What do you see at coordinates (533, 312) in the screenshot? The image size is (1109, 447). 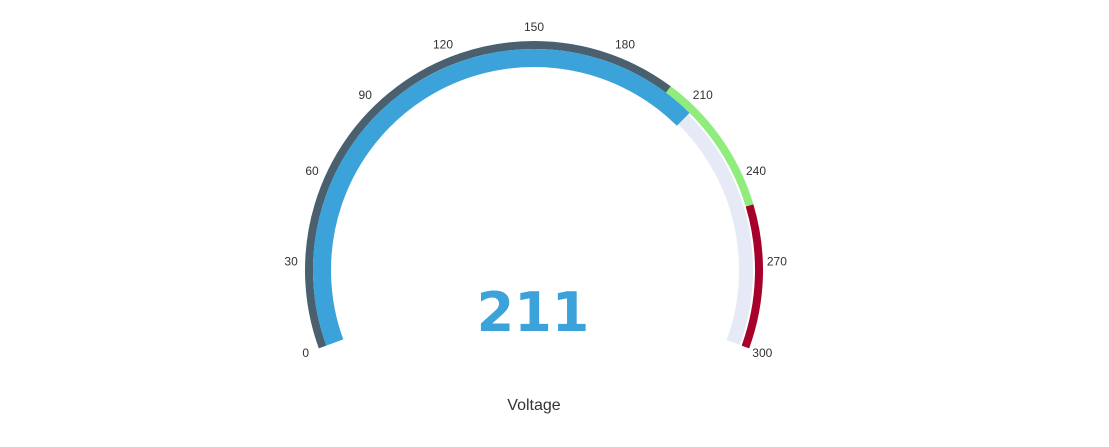 I see `gauge-value: 211` at bounding box center [533, 312].